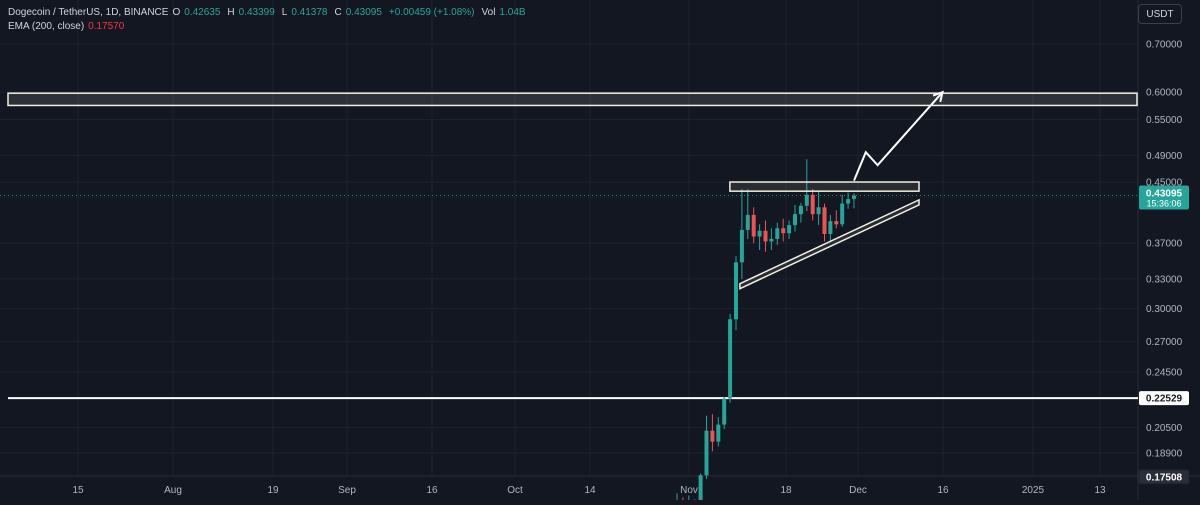  I want to click on y-tick-label: 0.20500, so click(1164, 428).